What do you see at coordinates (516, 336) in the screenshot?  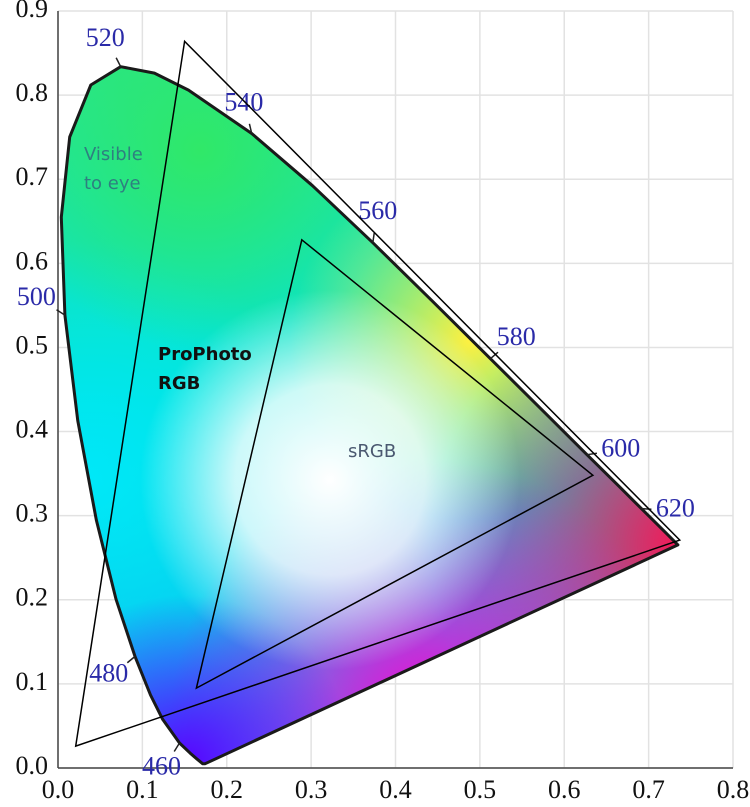 I see `wavelength-label: 580` at bounding box center [516, 336].